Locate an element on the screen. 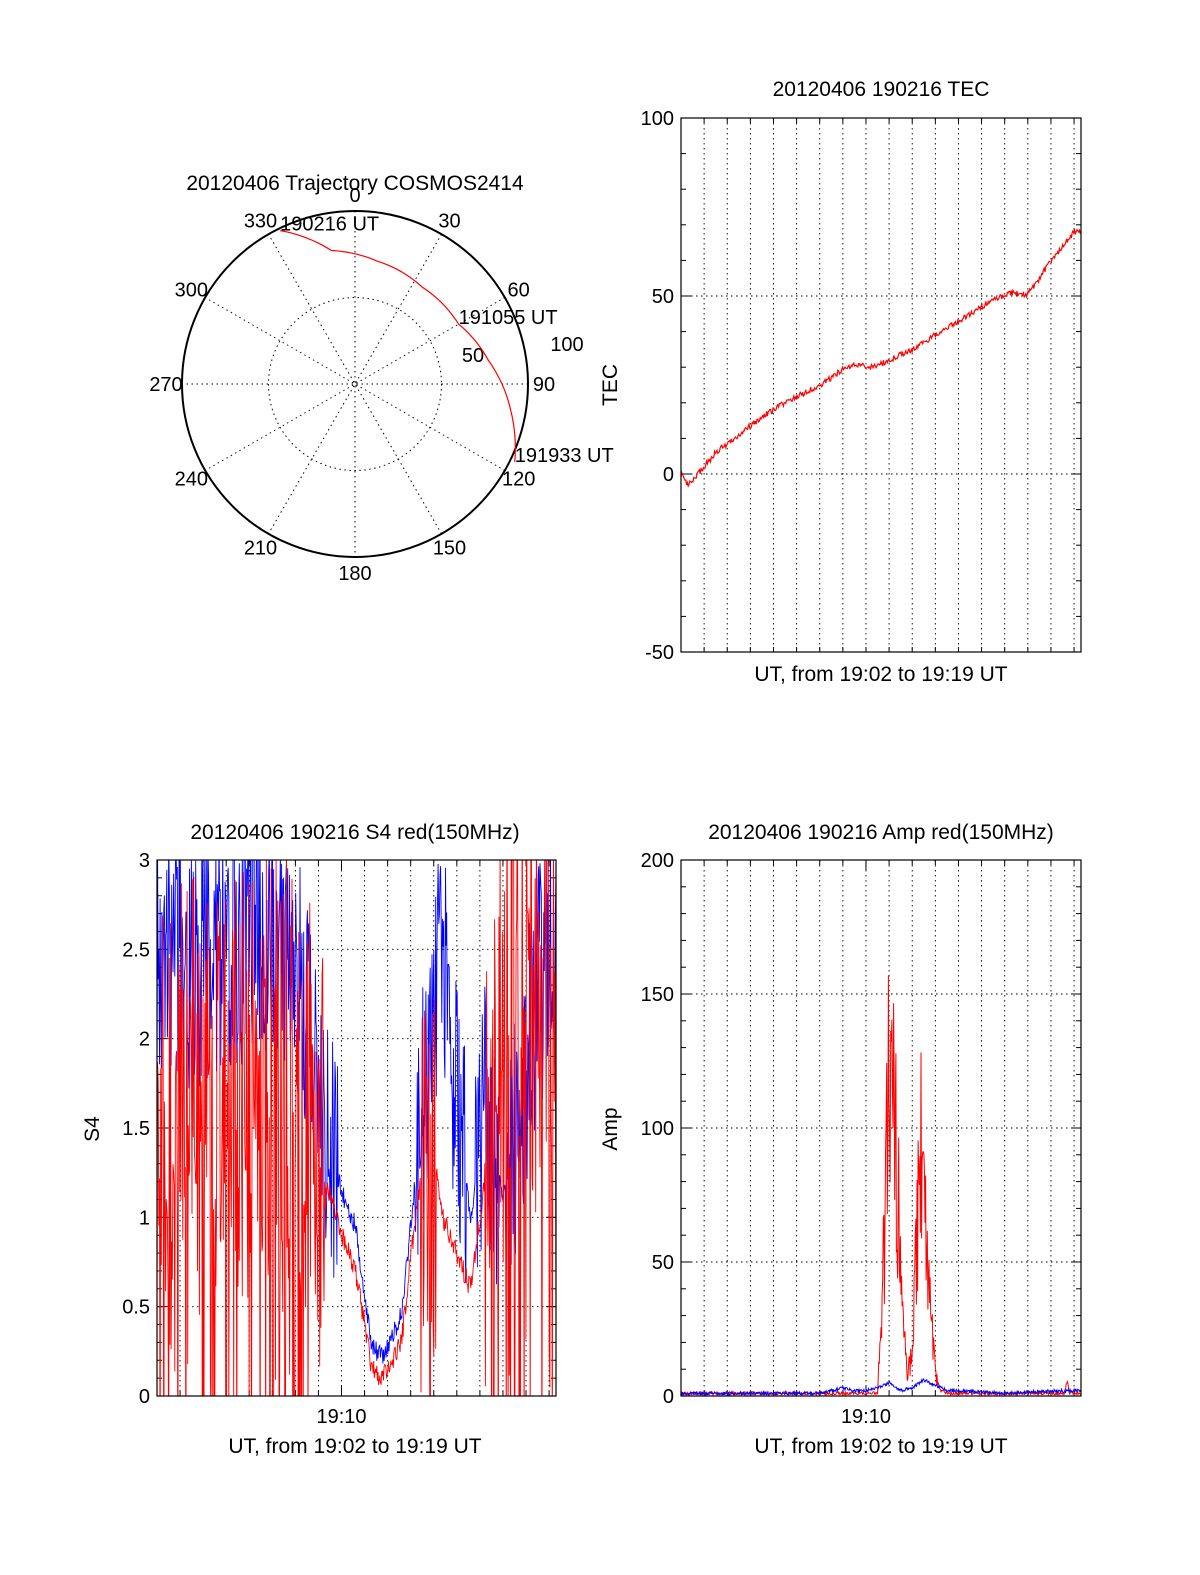 The height and width of the screenshot is (1575, 1200). polar-grid is located at coordinates (355, 384).